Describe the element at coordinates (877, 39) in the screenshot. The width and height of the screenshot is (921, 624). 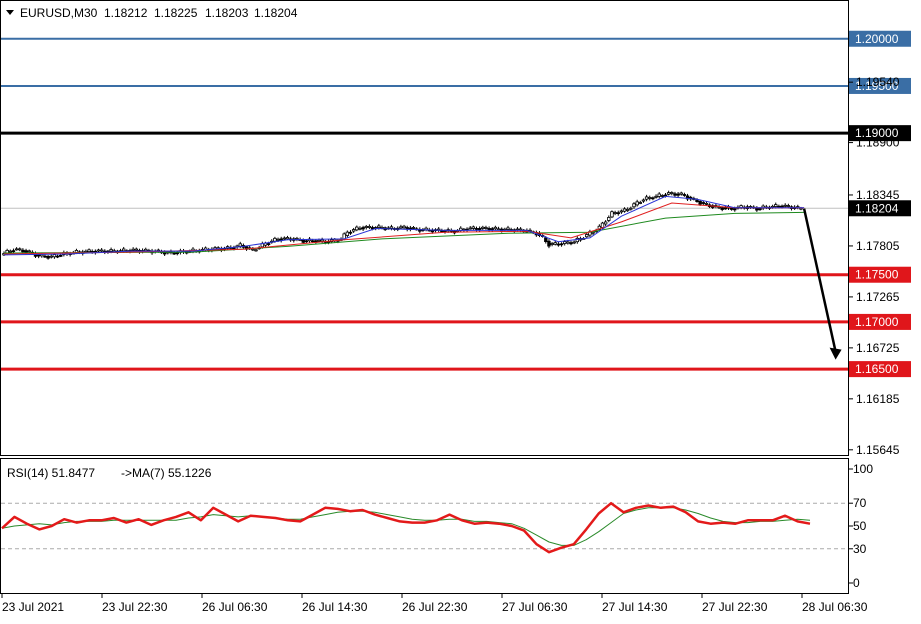
I see `level-badge-label: 1.20000` at that location.